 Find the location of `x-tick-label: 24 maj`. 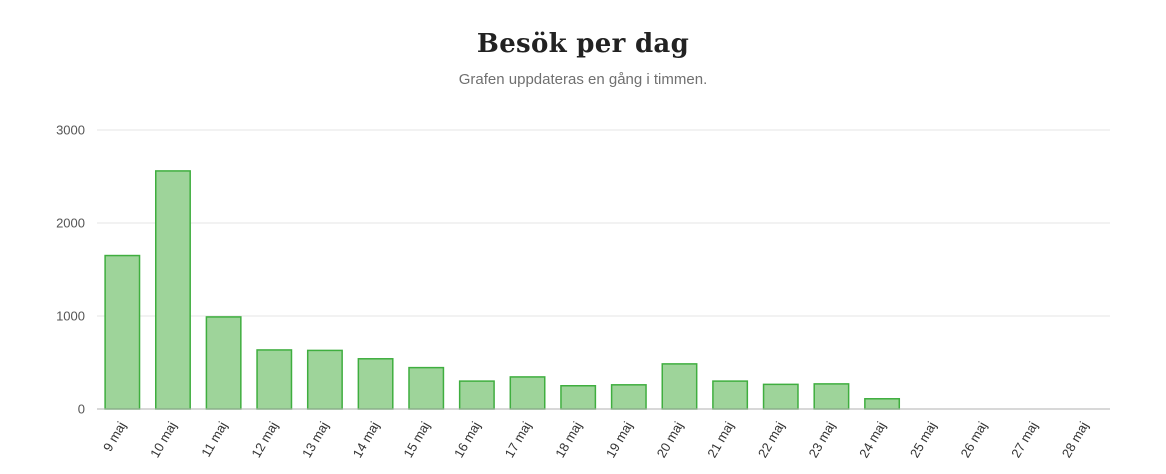

x-tick-label: 24 maj is located at coordinates (872, 439).